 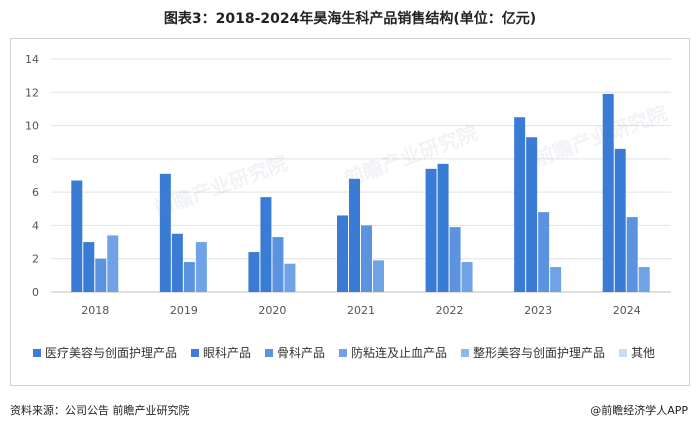 I want to click on source-note: 资料来源：公司公告 前瞻产业研究院, so click(x=100, y=410).